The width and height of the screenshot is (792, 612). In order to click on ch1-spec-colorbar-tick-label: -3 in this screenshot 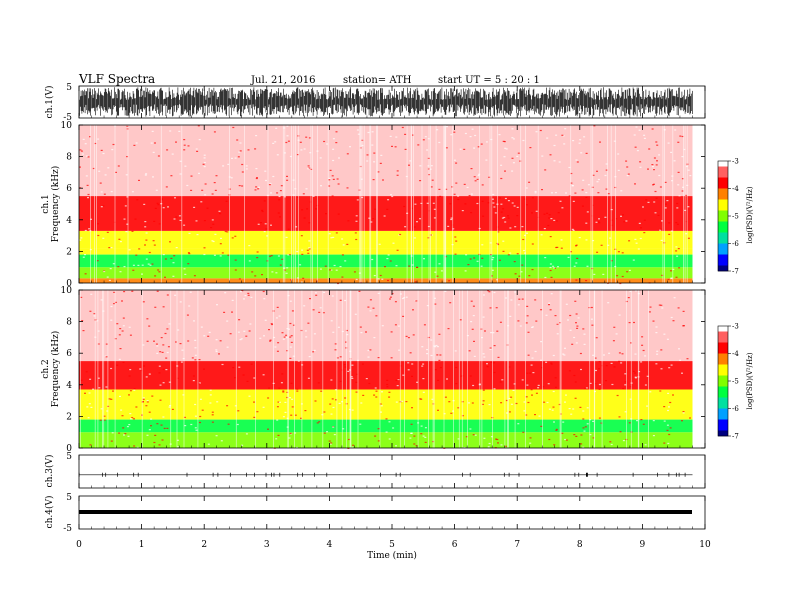, I will do `click(735, 162)`.